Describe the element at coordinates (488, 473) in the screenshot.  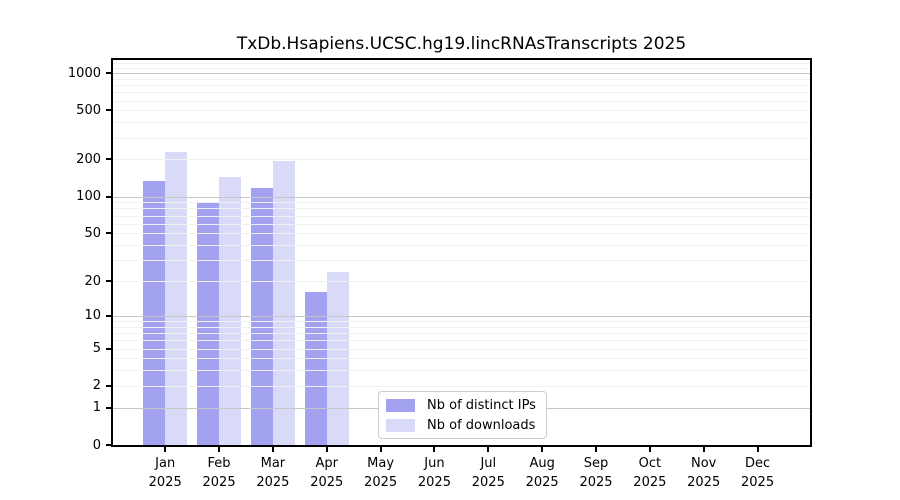
I see `x-tick-label-jul: Jul 2025` at that location.